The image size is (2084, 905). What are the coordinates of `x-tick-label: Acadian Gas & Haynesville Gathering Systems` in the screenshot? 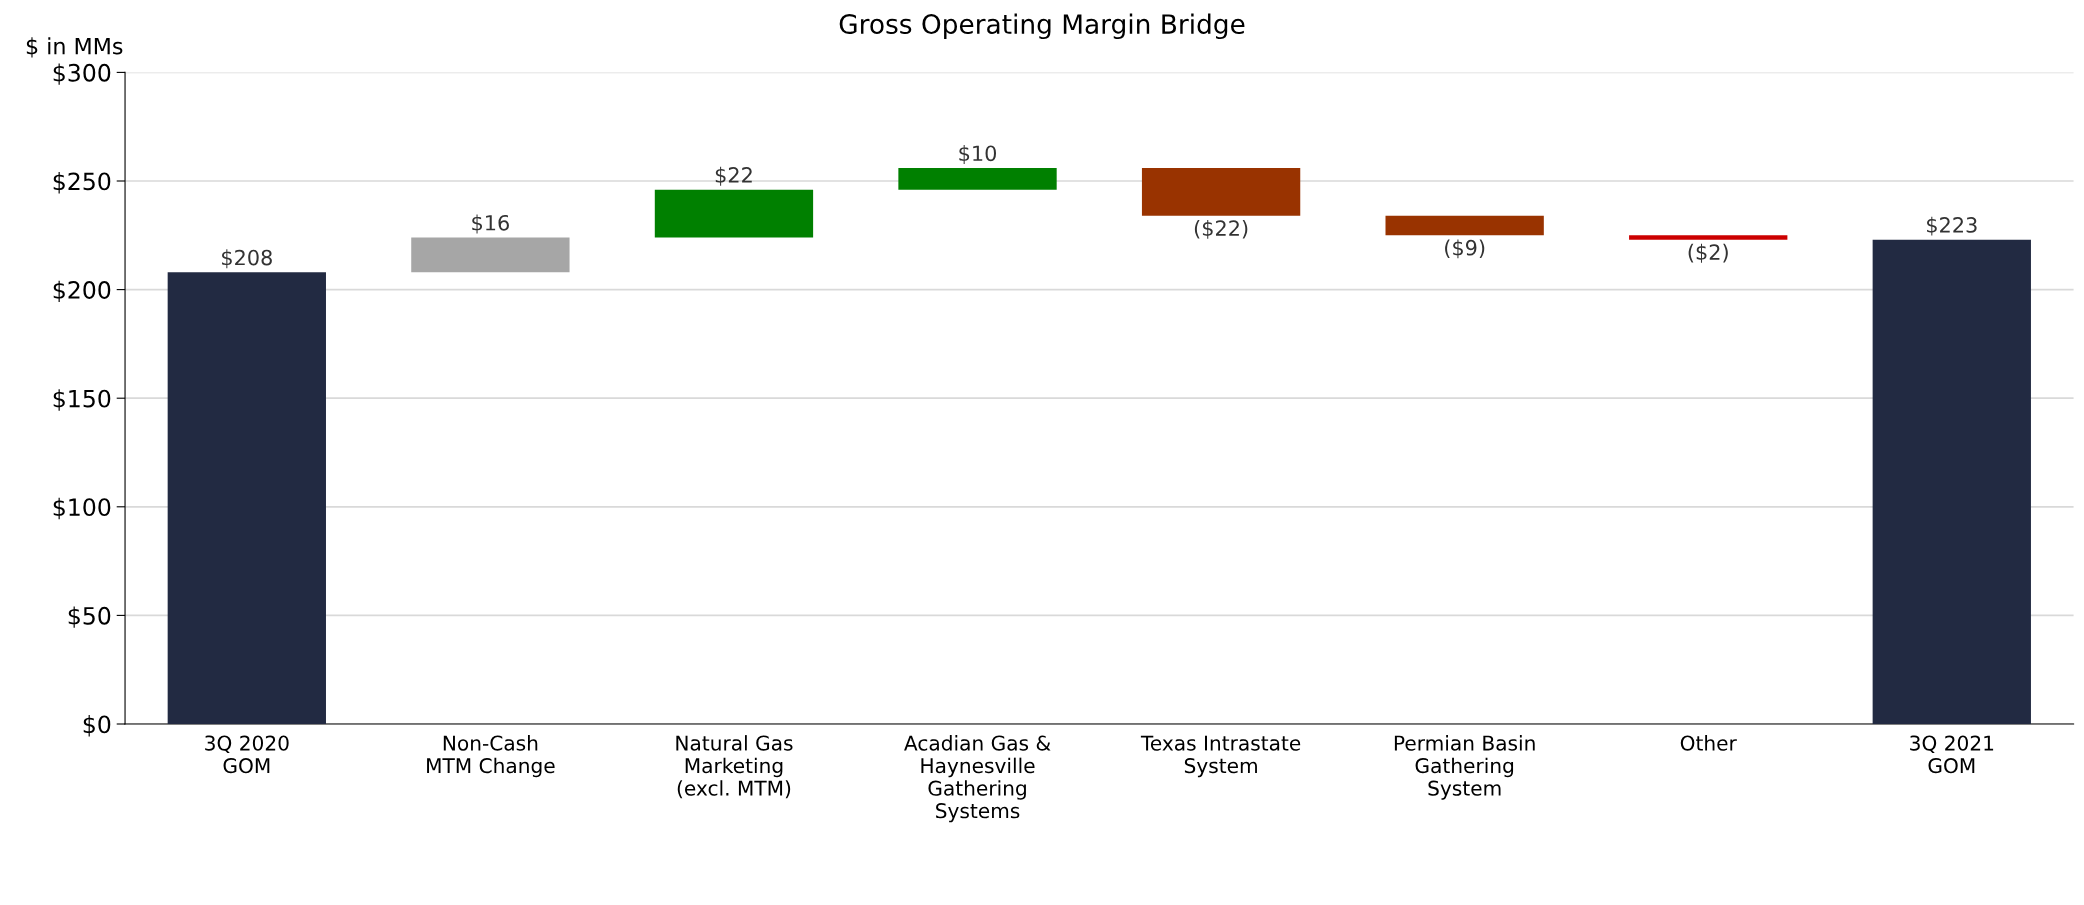 It's located at (977, 779).